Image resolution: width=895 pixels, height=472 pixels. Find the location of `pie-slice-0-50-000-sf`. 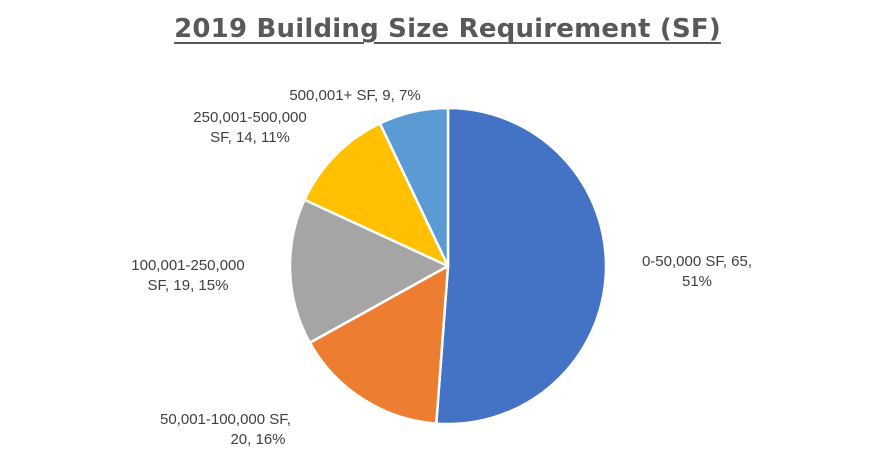

pie-slice-0-50-000-sf is located at coordinates (521, 266).